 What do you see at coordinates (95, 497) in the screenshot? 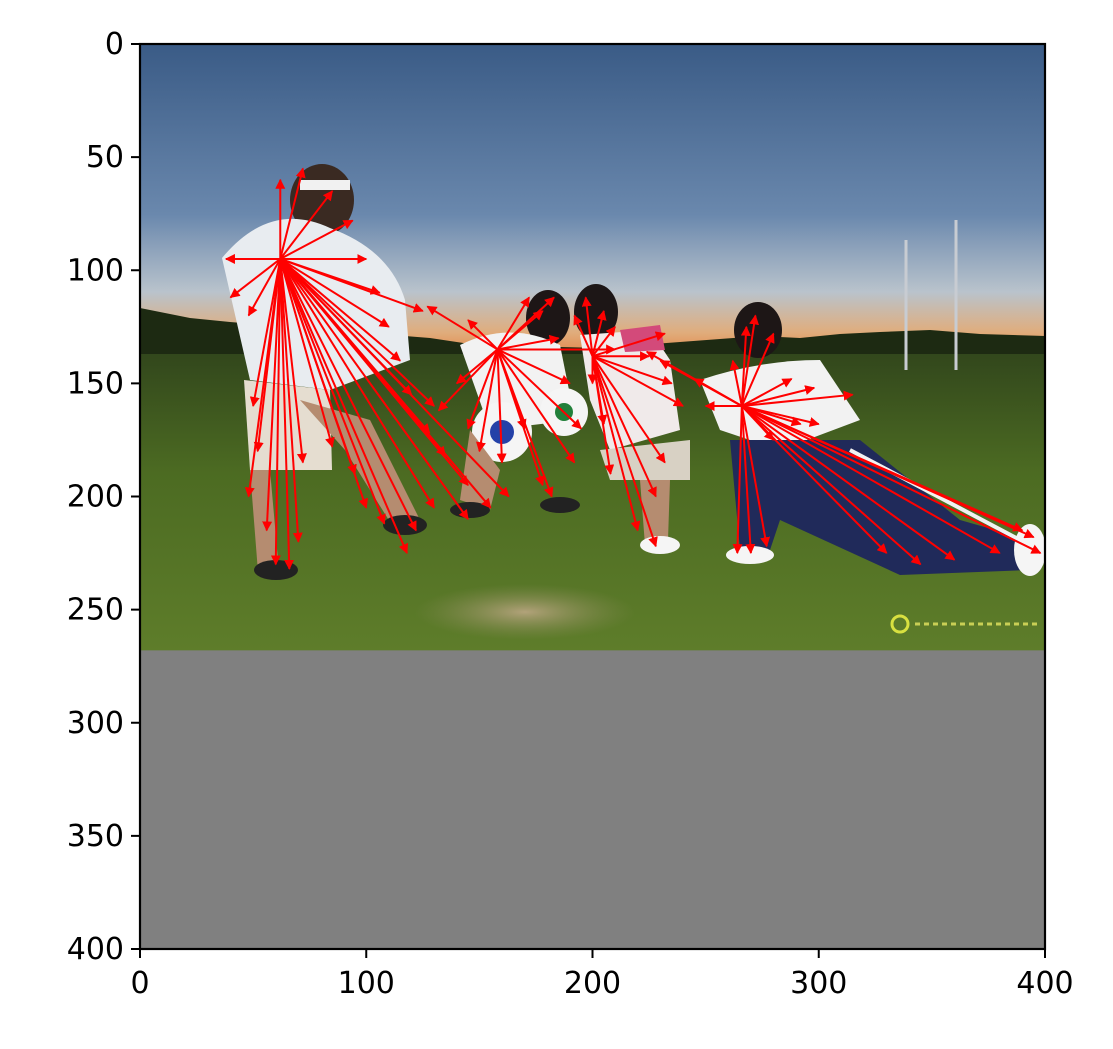
I see `y-tick-label: 200` at bounding box center [95, 497].